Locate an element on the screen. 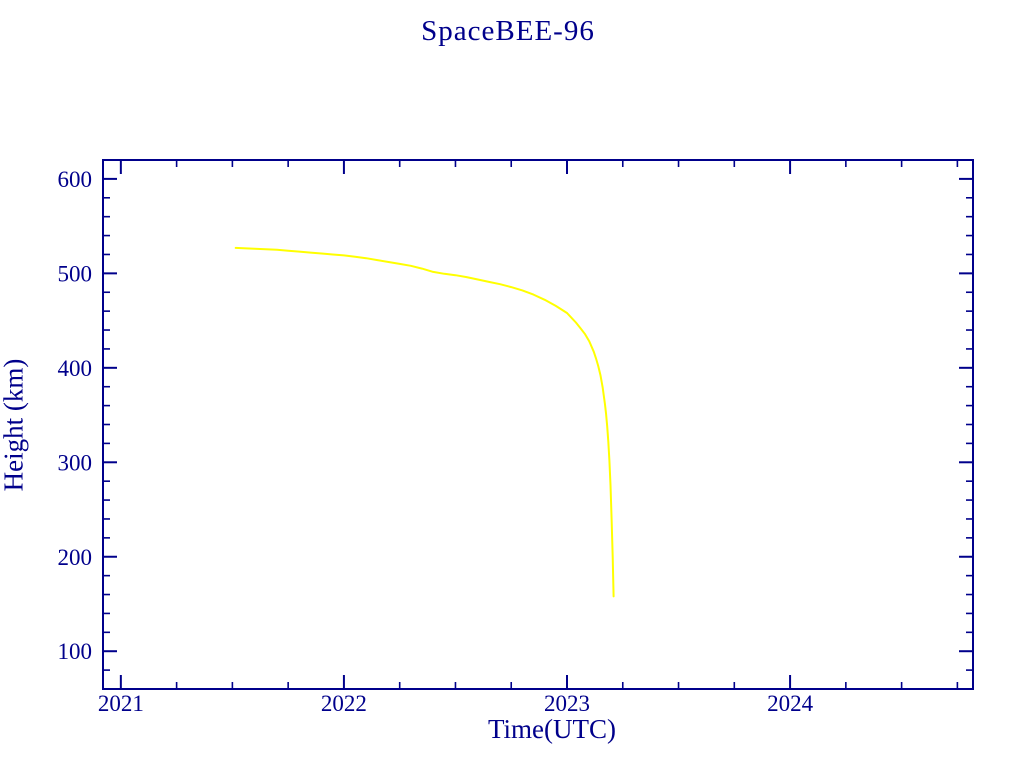 The image size is (1024, 768). y-tick-label: 200 is located at coordinates (75, 557).